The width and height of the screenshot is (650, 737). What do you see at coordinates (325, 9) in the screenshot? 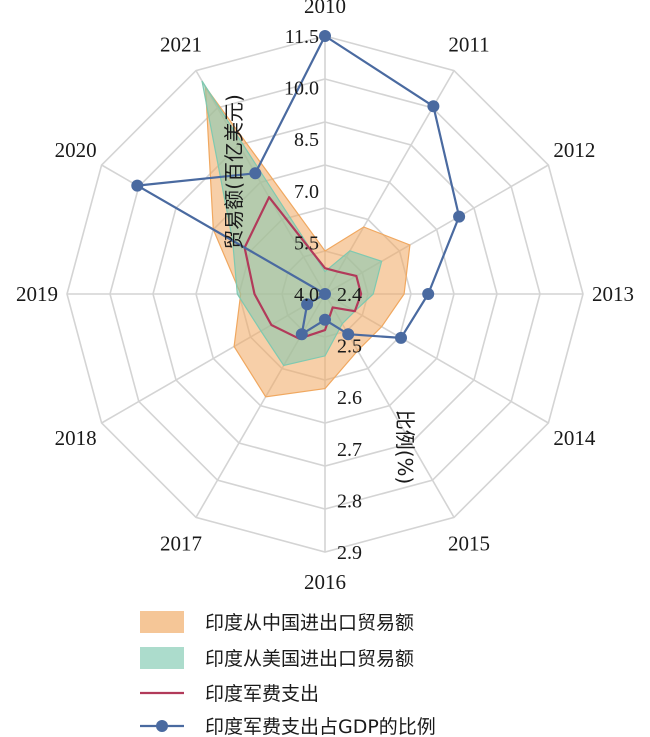
I see `category-label: 2010` at bounding box center [325, 9].